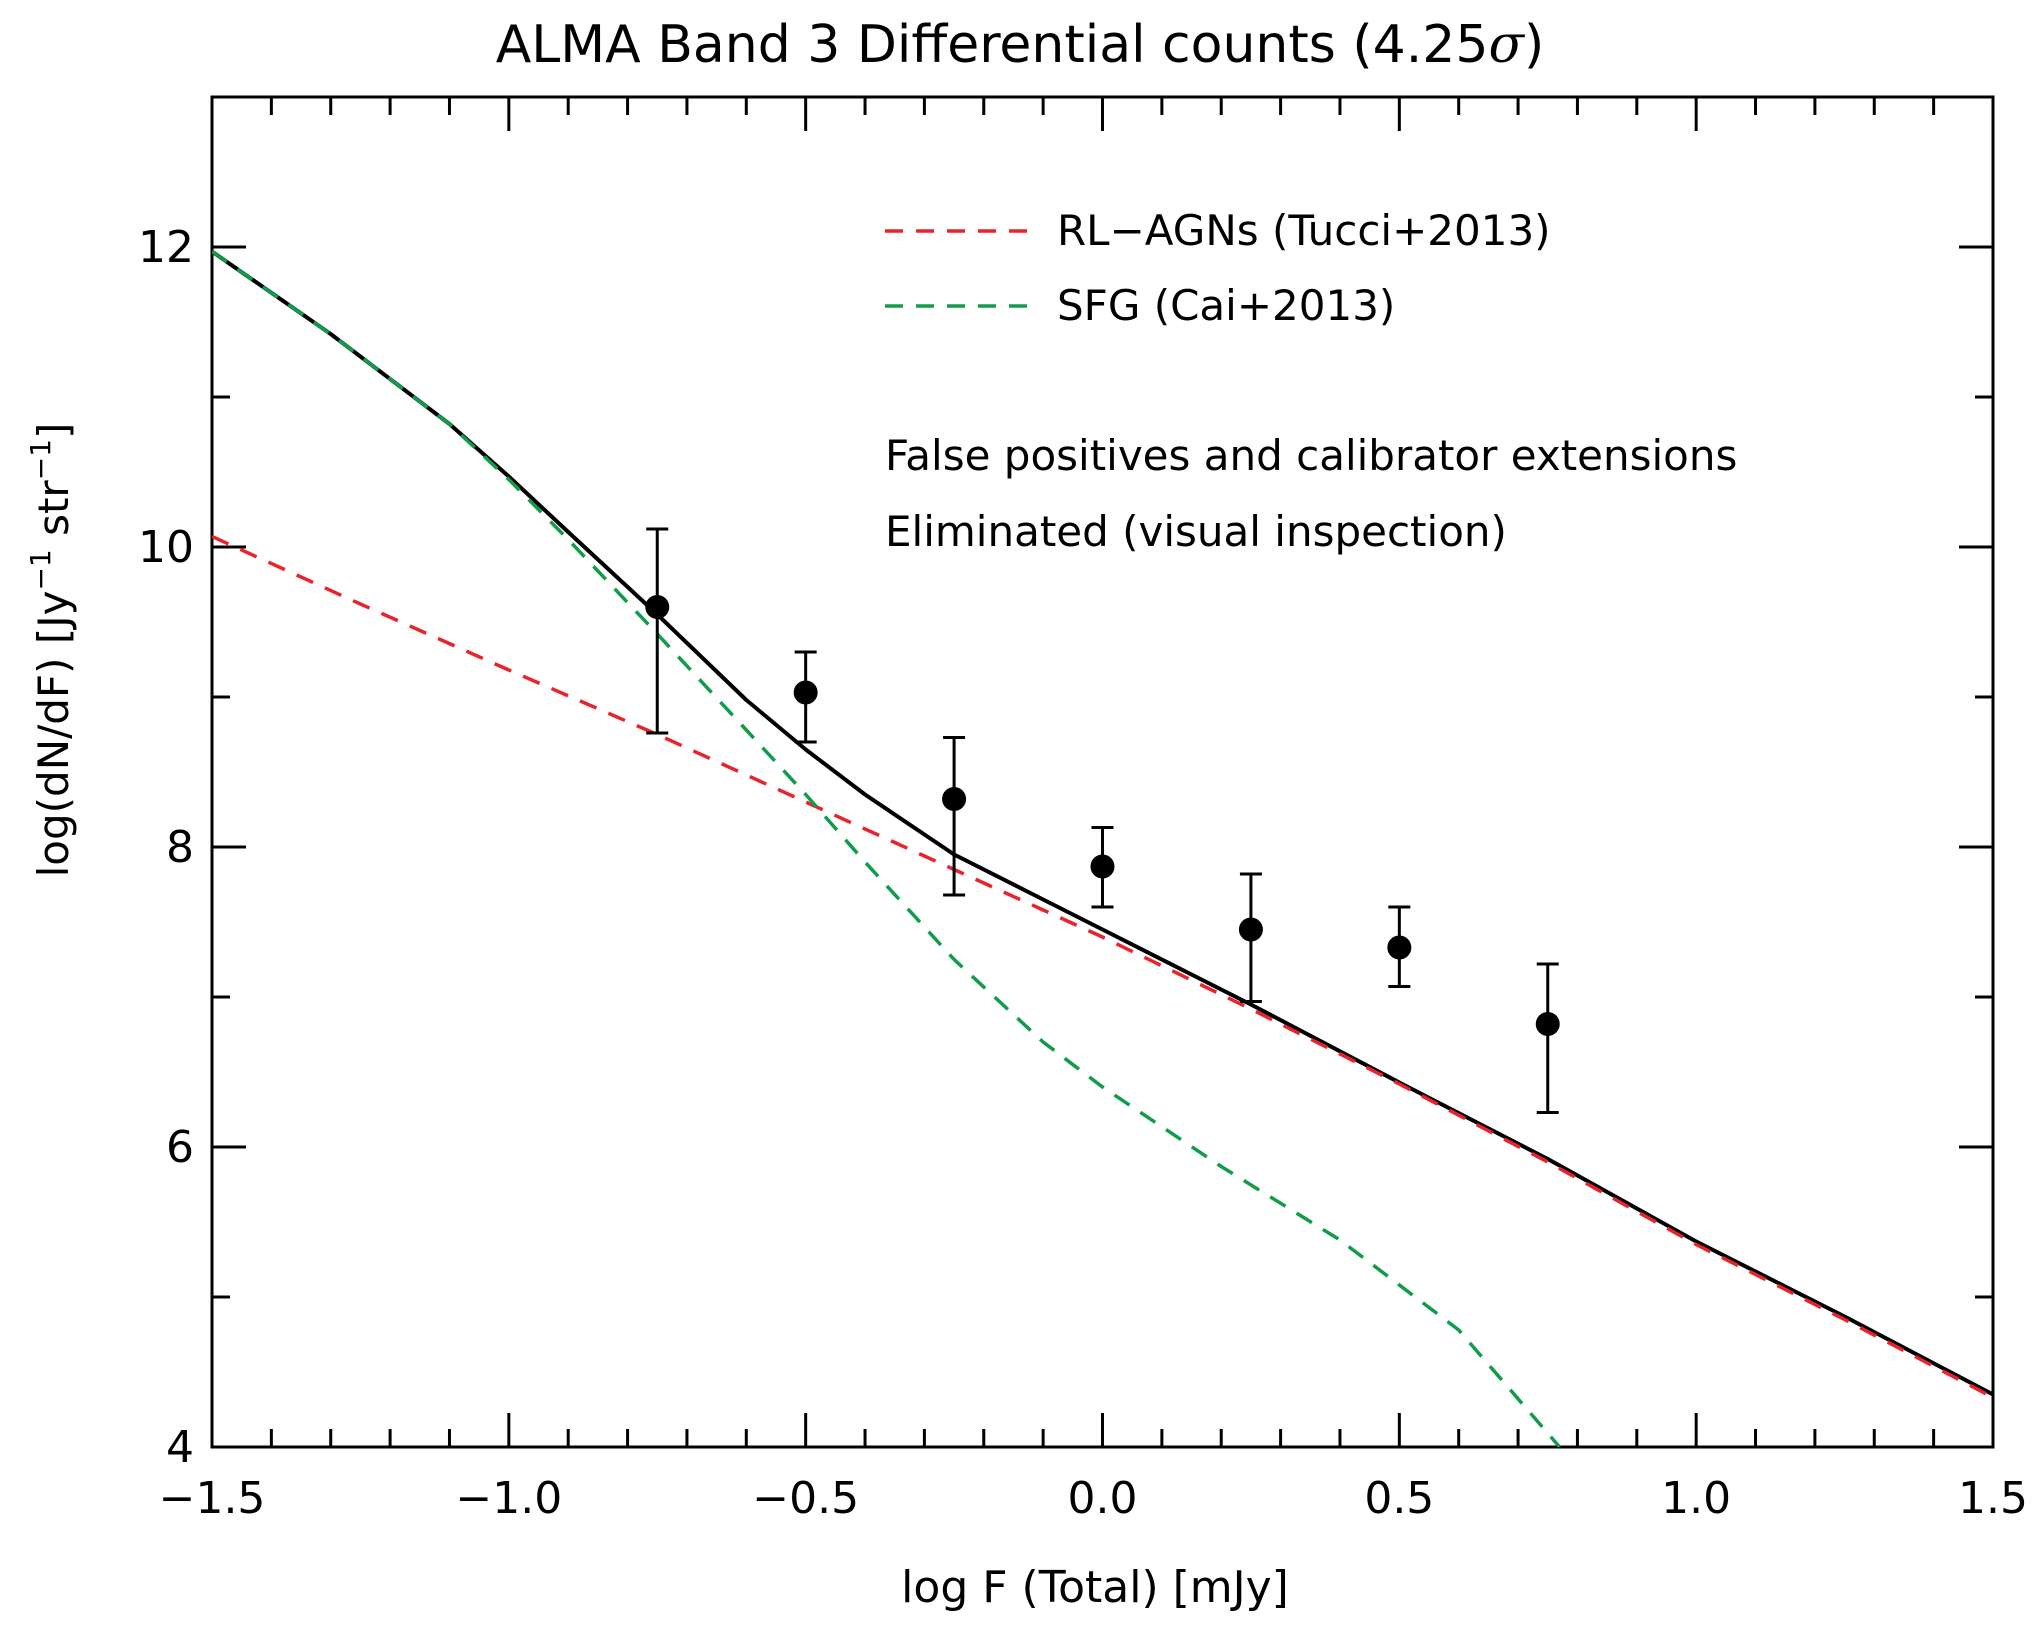 The height and width of the screenshot is (1626, 2040). I want to click on y-tick-label: 4, so click(180, 1447).